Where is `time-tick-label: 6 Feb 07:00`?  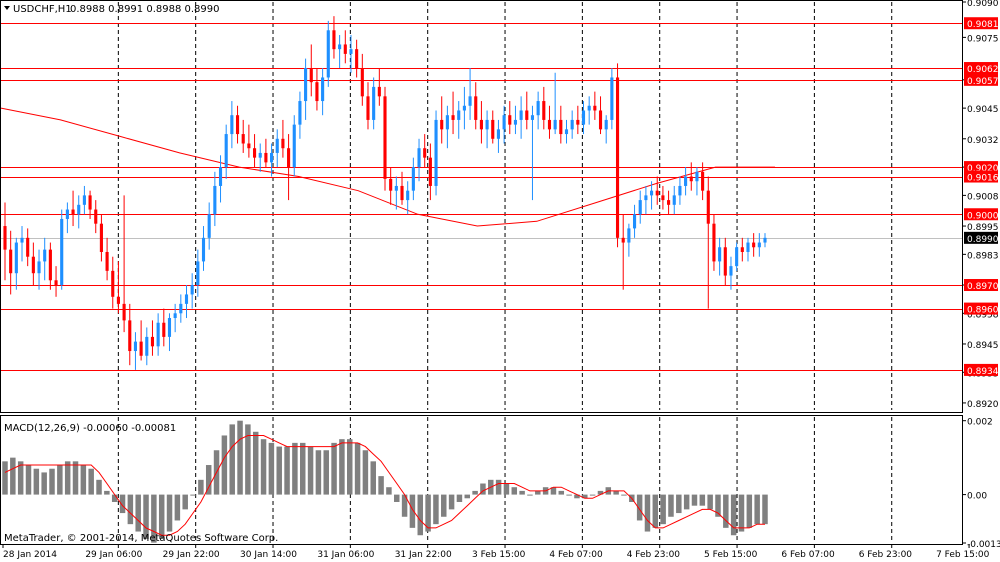
time-tick-label: 6 Feb 07:00 is located at coordinates (808, 555).